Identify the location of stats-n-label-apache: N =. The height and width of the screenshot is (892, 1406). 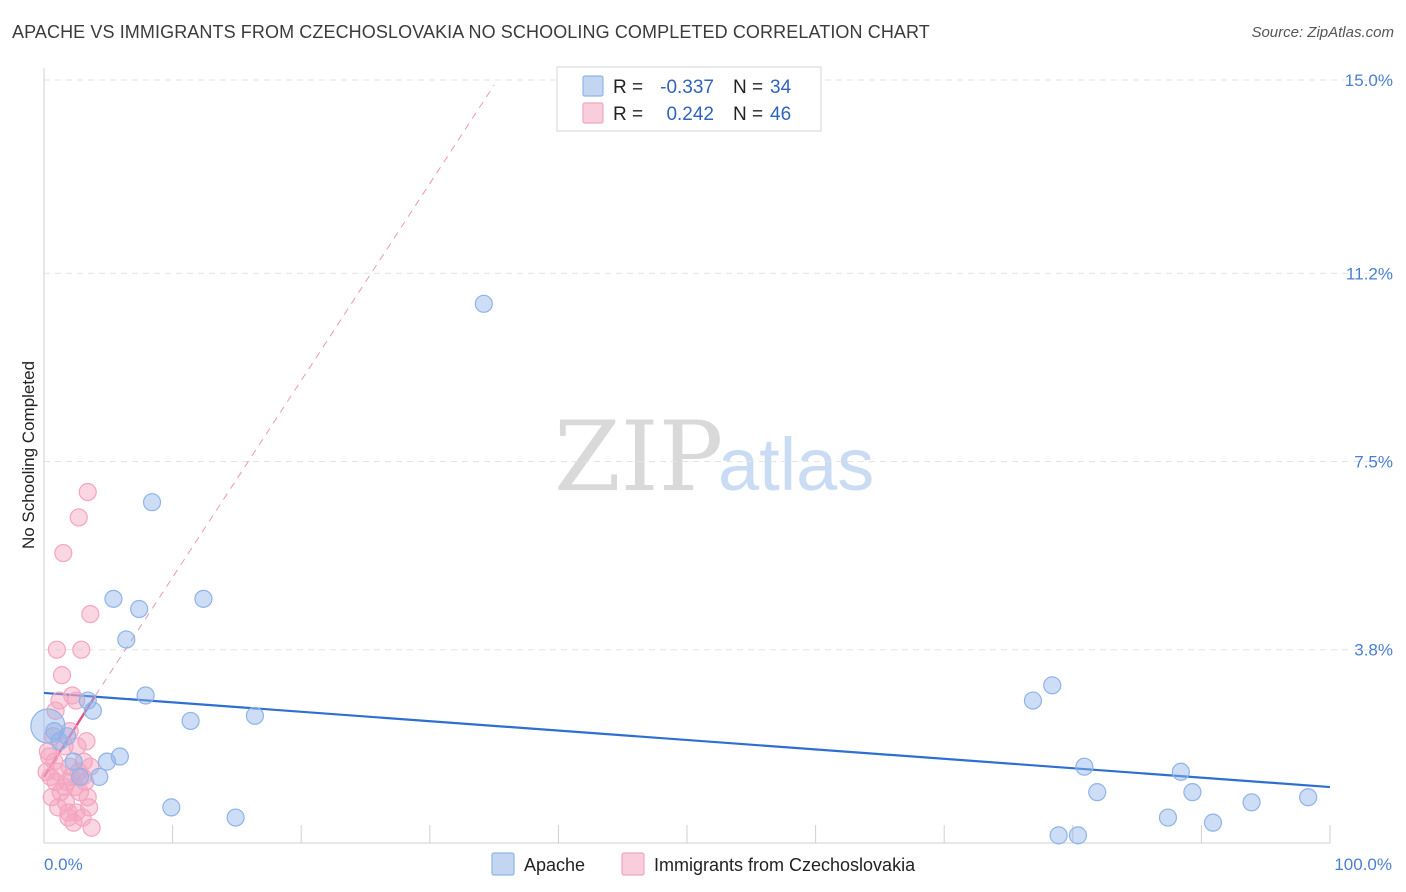
(748, 87).